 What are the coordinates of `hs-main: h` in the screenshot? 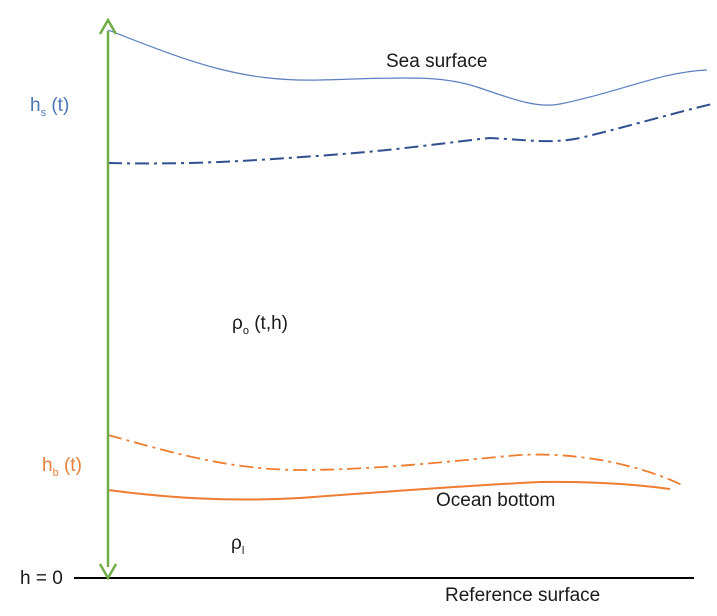 It's located at (35, 105).